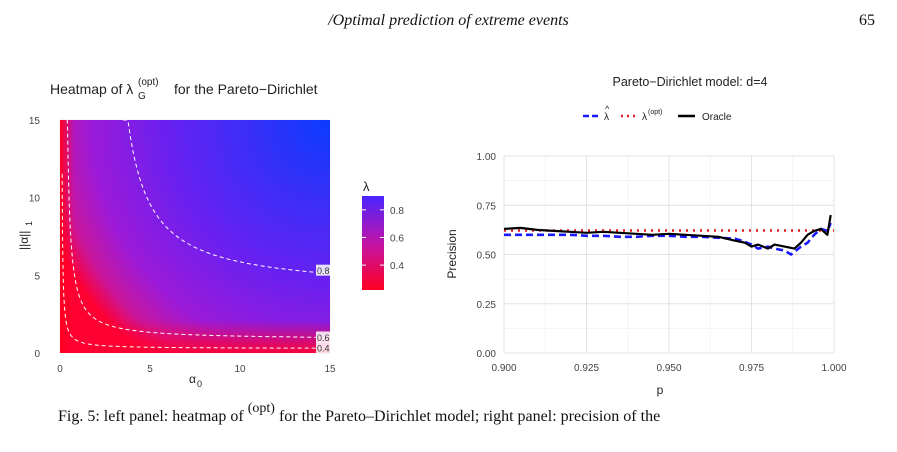 This screenshot has height=452, width=897. Describe the element at coordinates (487, 206) in the screenshot. I see `line-y-tick-label: 0.75` at that location.